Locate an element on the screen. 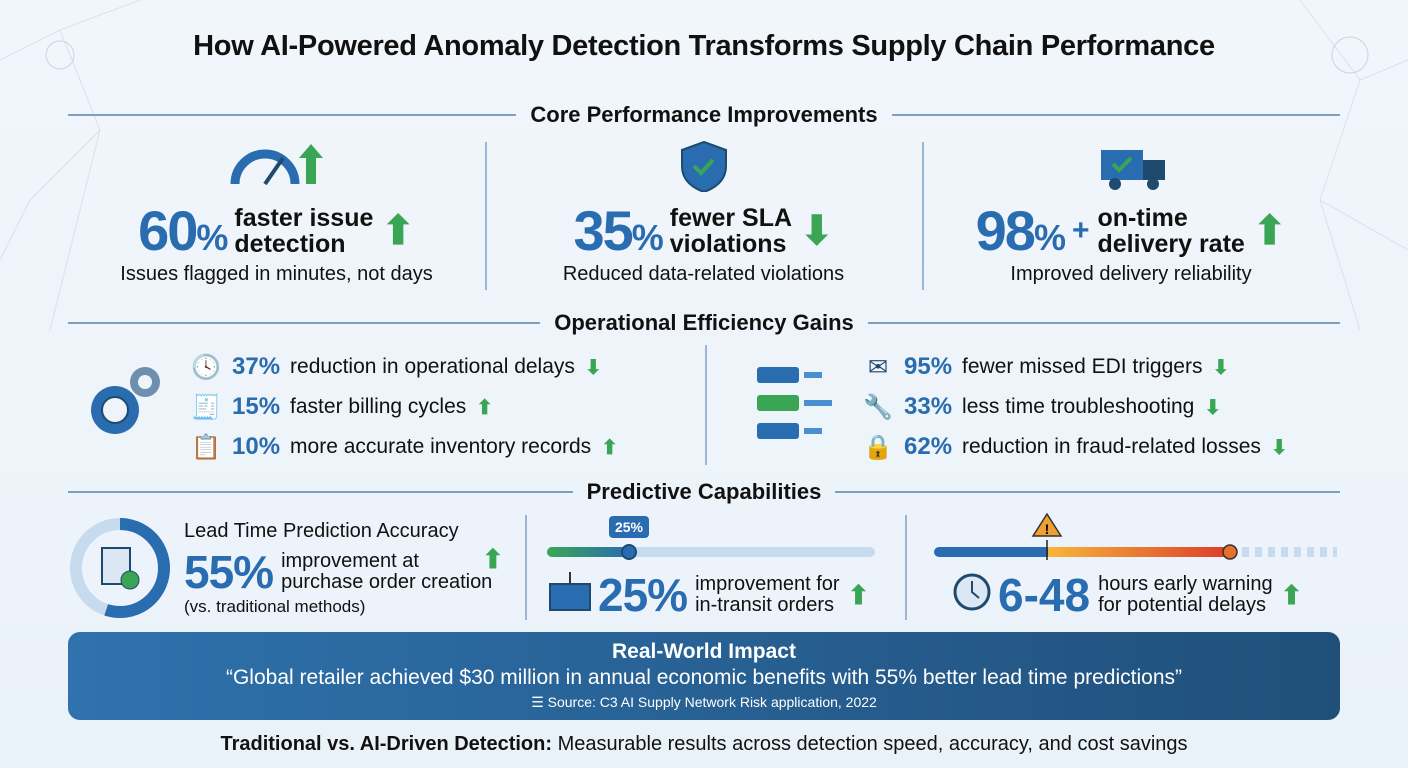 The height and width of the screenshot is (768, 1408). metric-subtitle: Issues flagged in minutes, not days is located at coordinates (276, 274).